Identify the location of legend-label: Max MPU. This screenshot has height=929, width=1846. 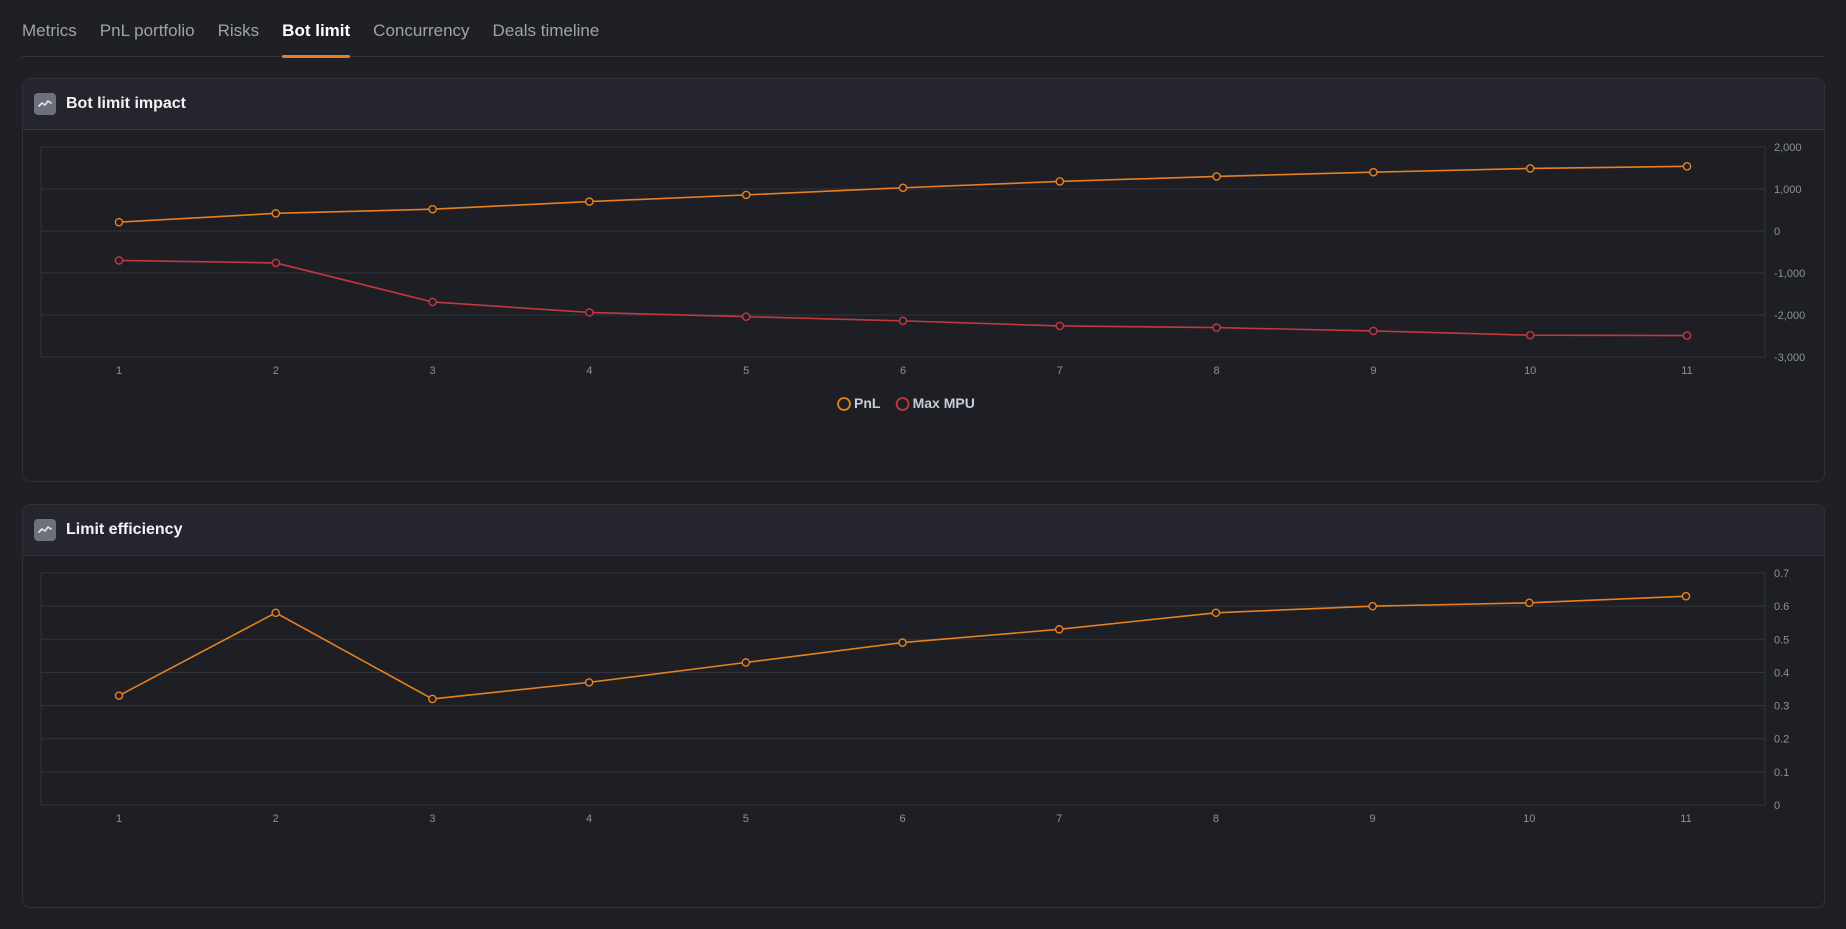
(944, 403).